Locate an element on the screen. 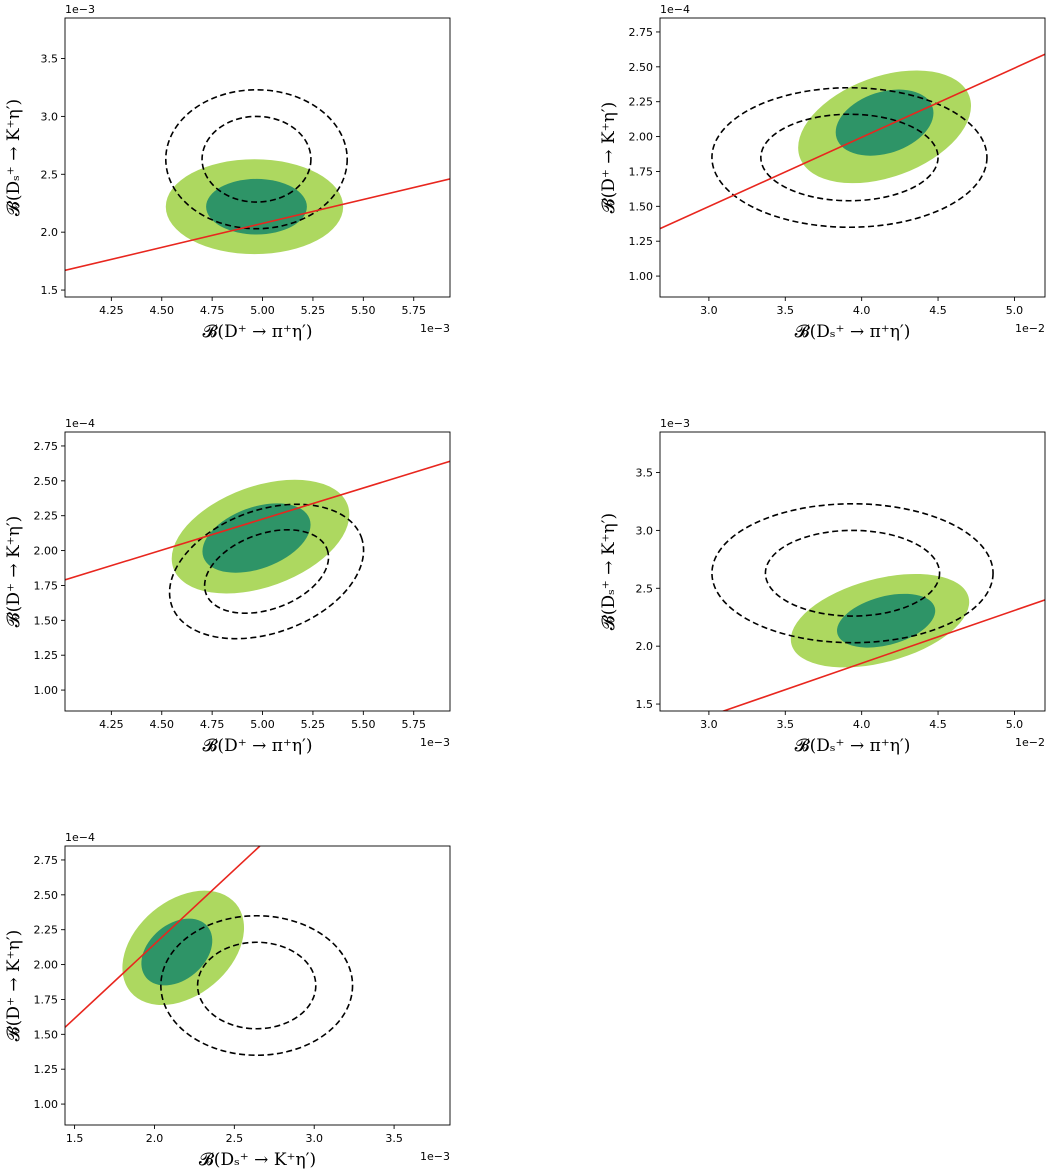 This screenshot has height=1176, width=1051. x-tick-label: 4.0 is located at coordinates (862, 724).